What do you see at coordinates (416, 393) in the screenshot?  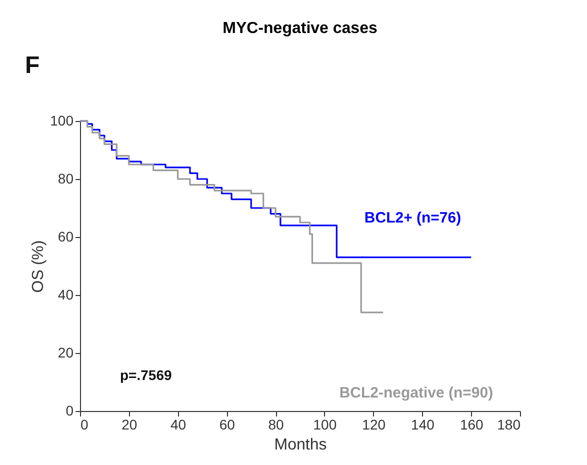 I see `text: BCL2-negative (n=90)` at bounding box center [416, 393].